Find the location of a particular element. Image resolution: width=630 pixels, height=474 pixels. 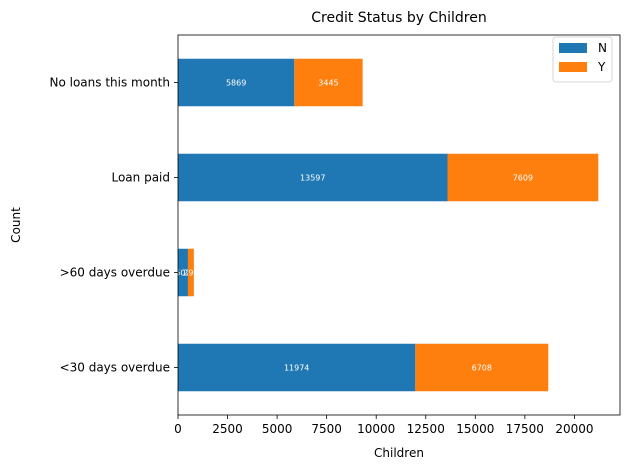

y-axis-label: Count is located at coordinates (16, 225).